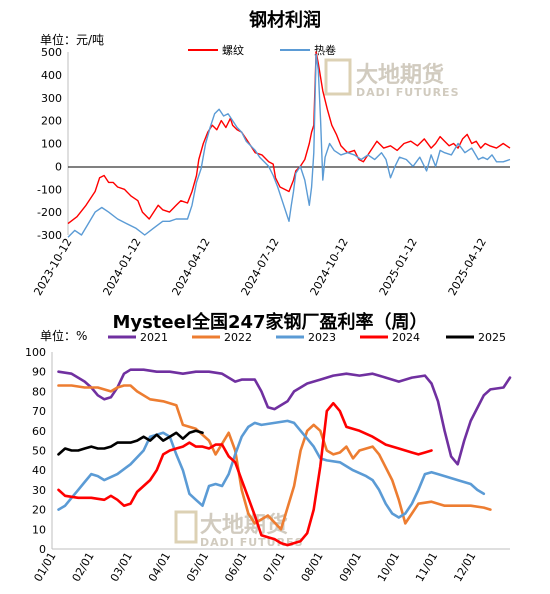 This screenshot has height=594, width=550. What do you see at coordinates (51, 121) in the screenshot?
I see `chart1-y-tick: 200` at bounding box center [51, 121].